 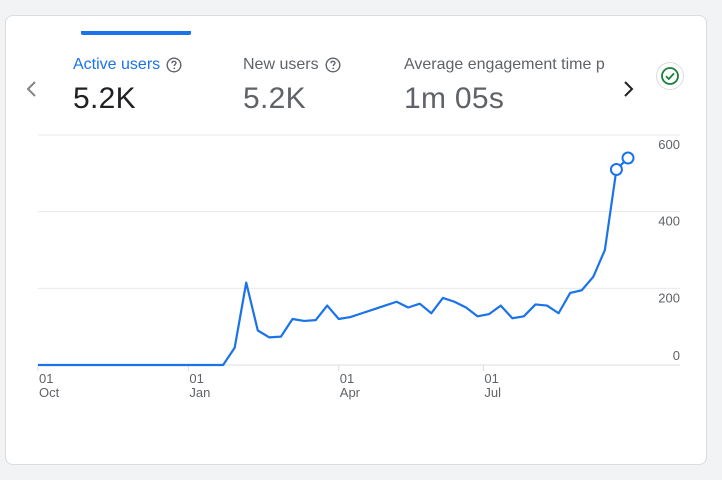 I want to click on y-tick-label: 400, so click(x=669, y=221).